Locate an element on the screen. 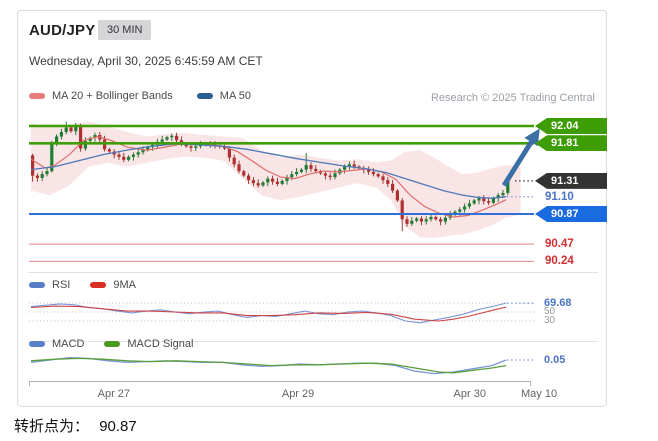 This screenshot has height=441, width=658. legend-rsi-item: 9MA is located at coordinates (113, 285).